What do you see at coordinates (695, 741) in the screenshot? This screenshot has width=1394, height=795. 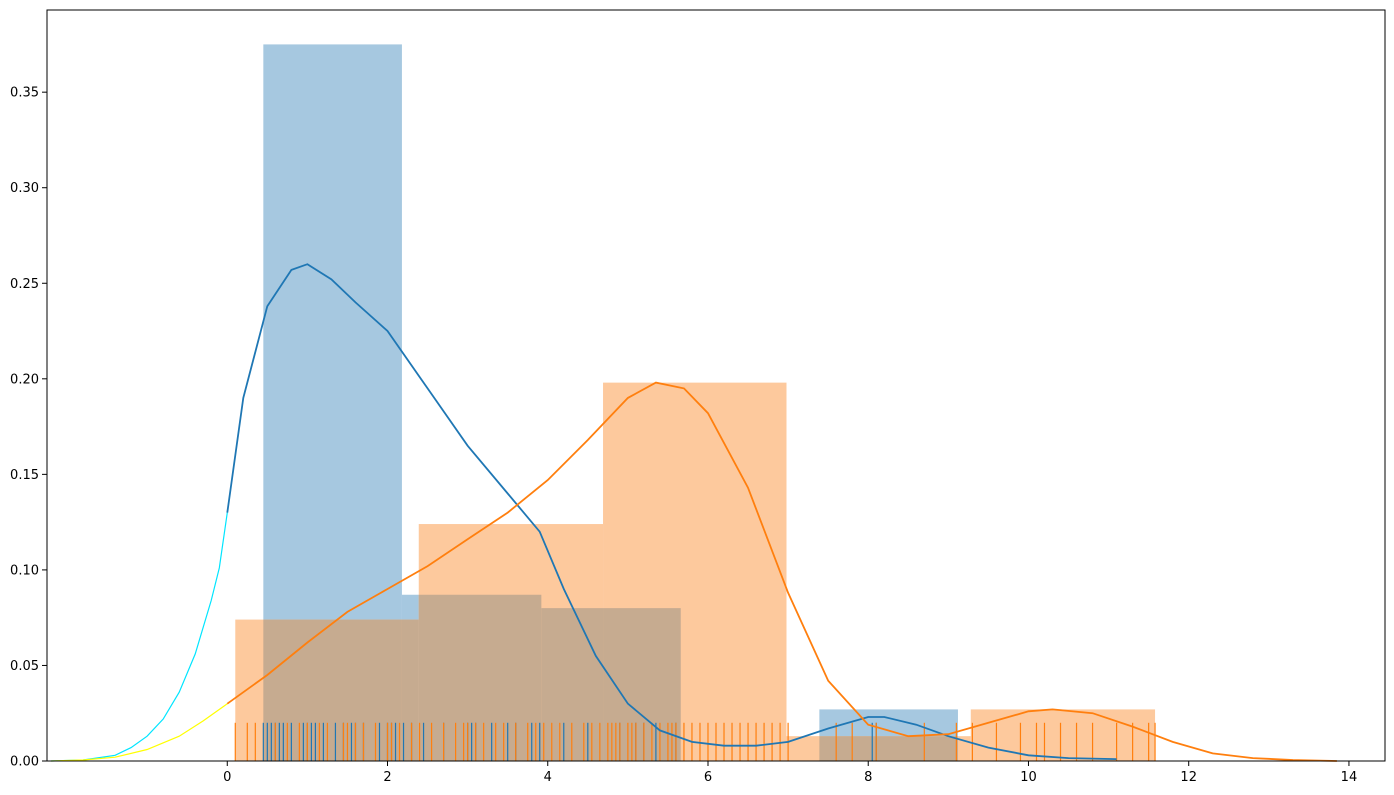 I see `rug-layer` at bounding box center [695, 741].